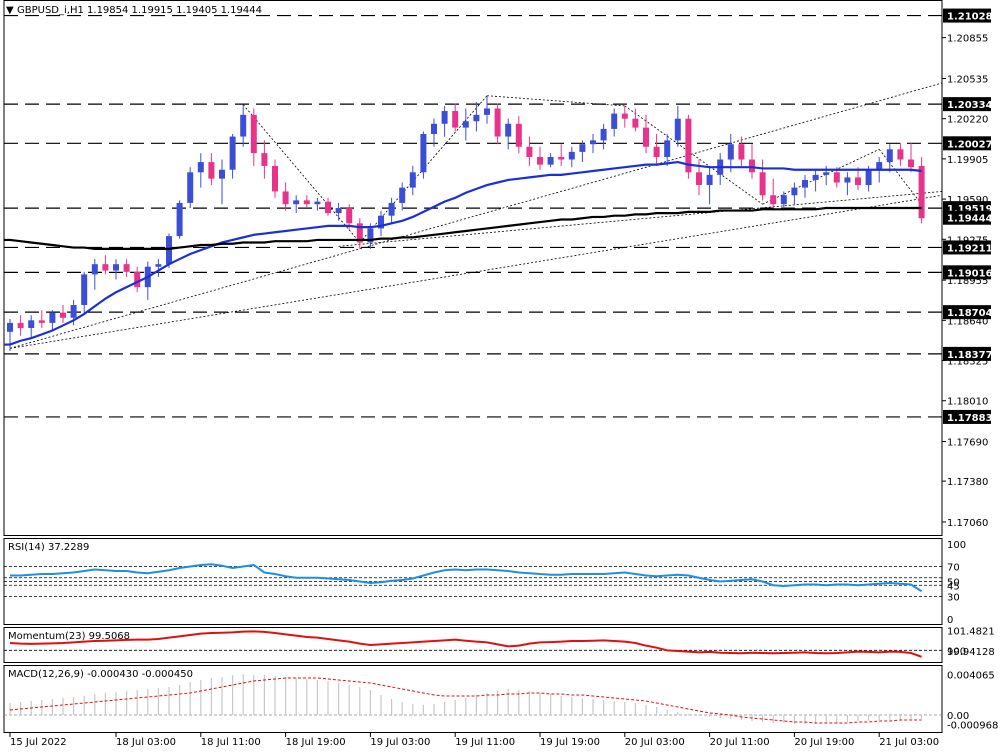 This screenshot has height=754, width=1000. I want to click on rsi-tick-label: 45, so click(953, 586).